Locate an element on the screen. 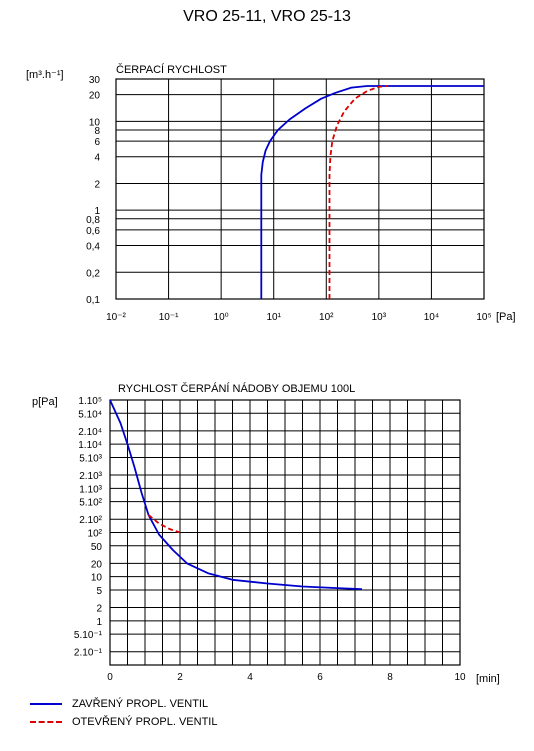  y-tick-label: 0,2 is located at coordinates (93, 273).